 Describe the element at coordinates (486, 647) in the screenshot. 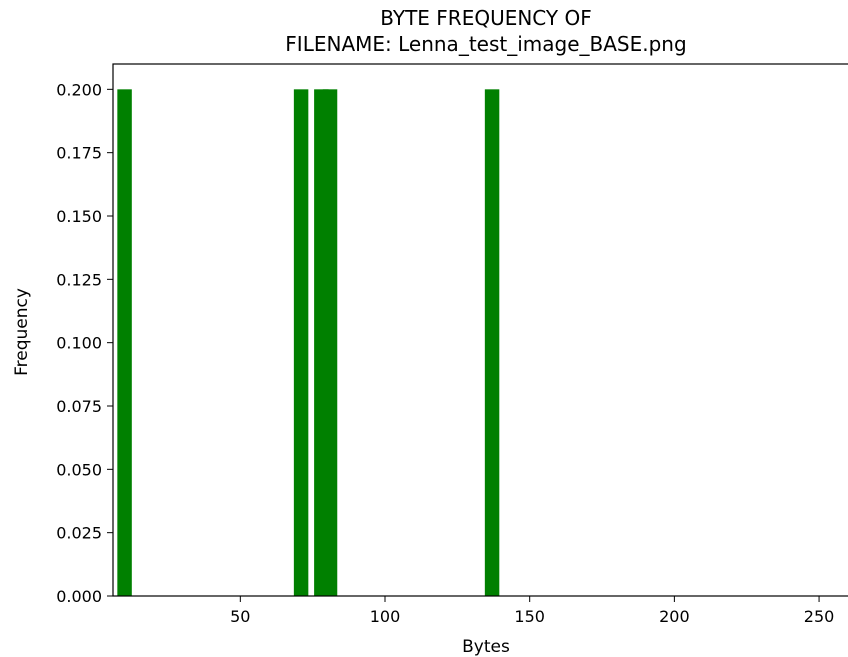

I see `x-axis-label: Bytes` at that location.